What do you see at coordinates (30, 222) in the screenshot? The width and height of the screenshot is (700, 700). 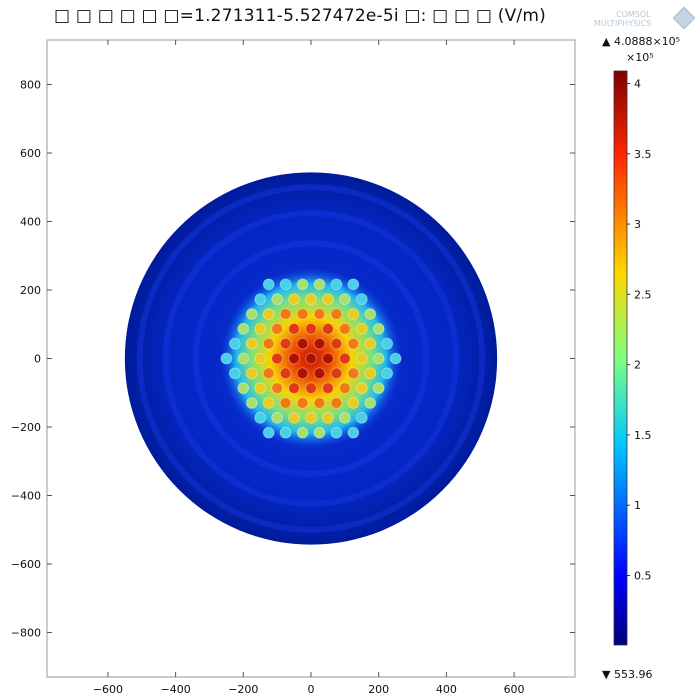 I see `y-tick-label: 400` at bounding box center [30, 222].